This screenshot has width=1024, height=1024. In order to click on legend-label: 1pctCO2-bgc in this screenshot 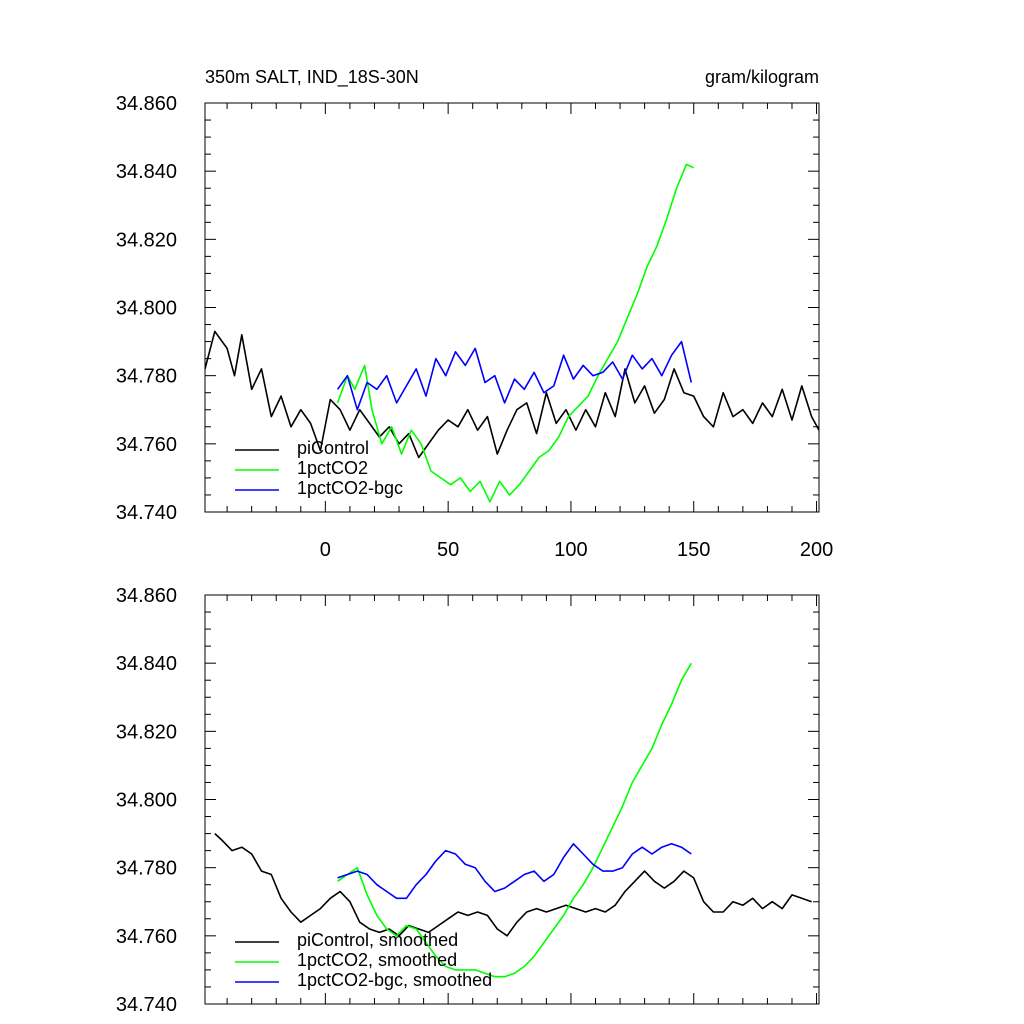, I will do `click(350, 488)`.